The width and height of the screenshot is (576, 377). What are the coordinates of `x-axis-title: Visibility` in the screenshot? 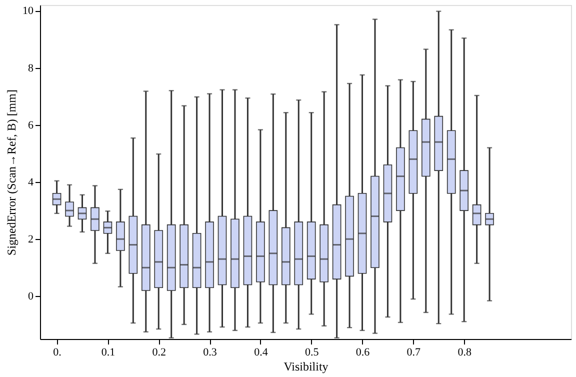 It's located at (306, 367).